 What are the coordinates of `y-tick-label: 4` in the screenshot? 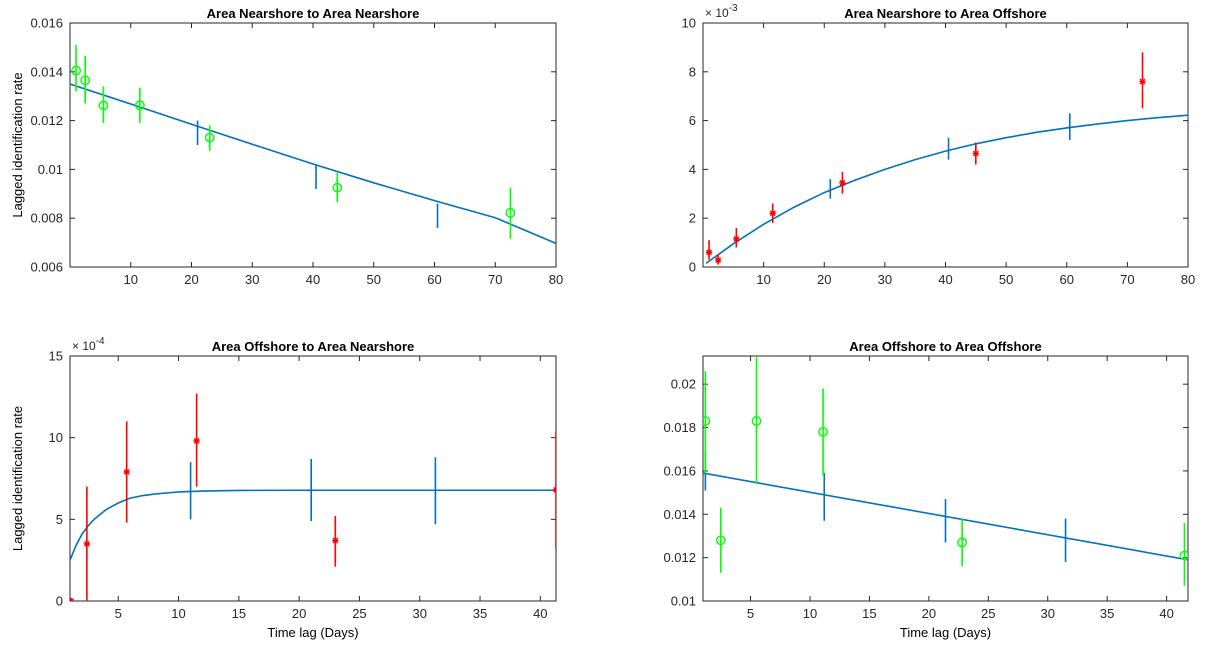 It's located at (692, 169).